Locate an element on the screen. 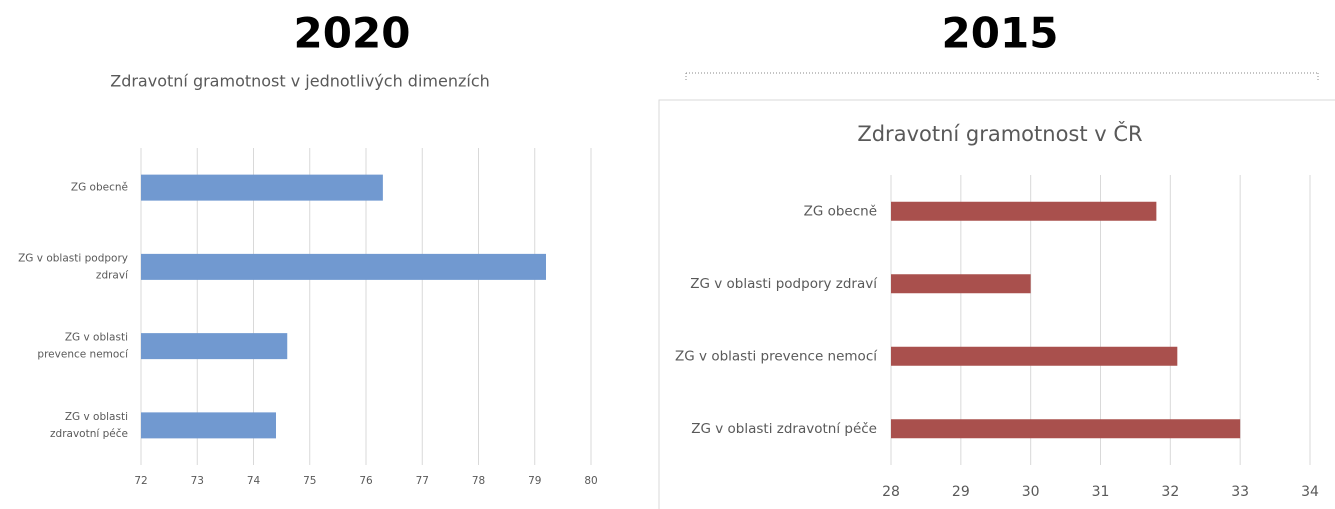 This screenshot has width=1335, height=509. x-tick-label: 80 is located at coordinates (590, 481).